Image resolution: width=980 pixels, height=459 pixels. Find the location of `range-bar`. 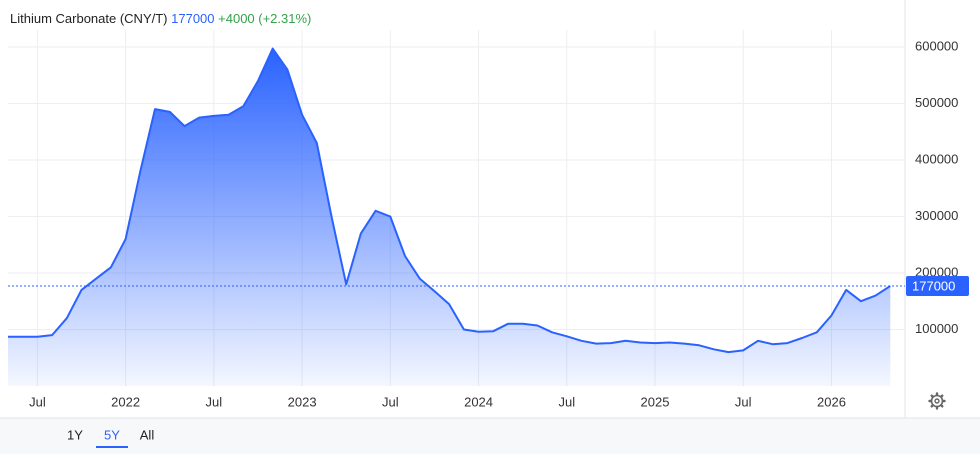

range-bar is located at coordinates (490, 436).